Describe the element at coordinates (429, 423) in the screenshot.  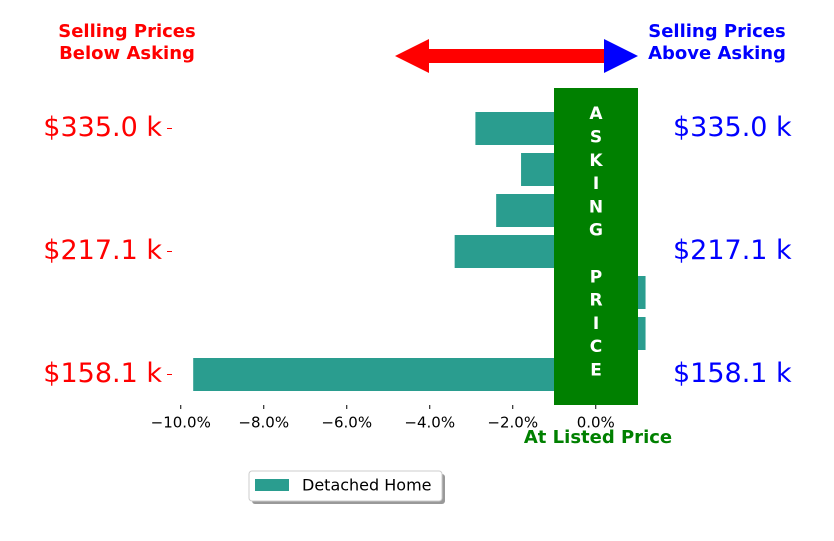
I see `x-tick-label: −4.0%` at that location.